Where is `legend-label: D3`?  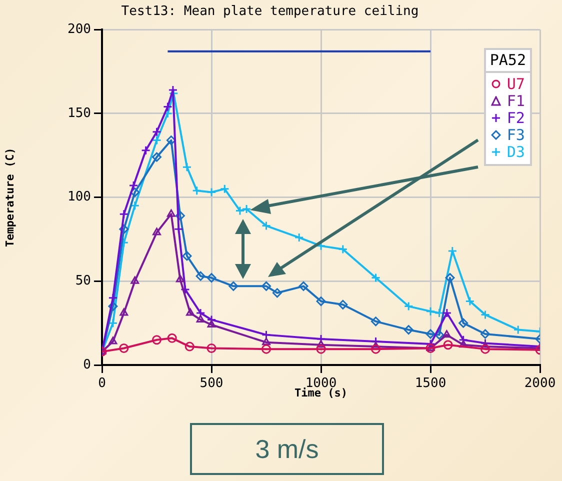
legend-label: D3 is located at coordinates (515, 152).